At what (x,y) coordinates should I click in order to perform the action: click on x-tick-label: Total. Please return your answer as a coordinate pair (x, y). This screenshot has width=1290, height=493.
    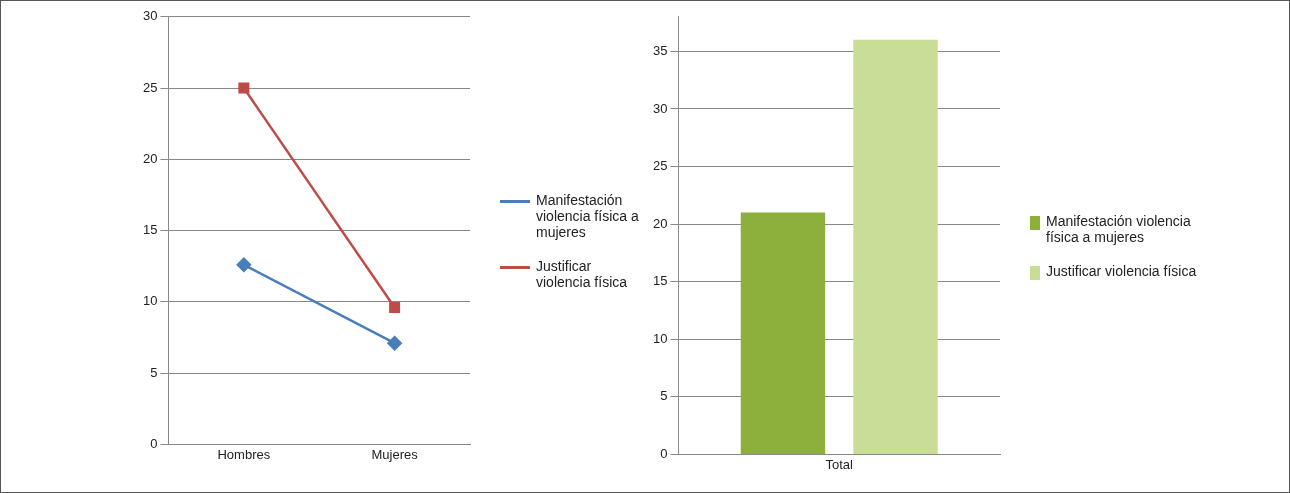
    Looking at the image, I should click on (839, 464).